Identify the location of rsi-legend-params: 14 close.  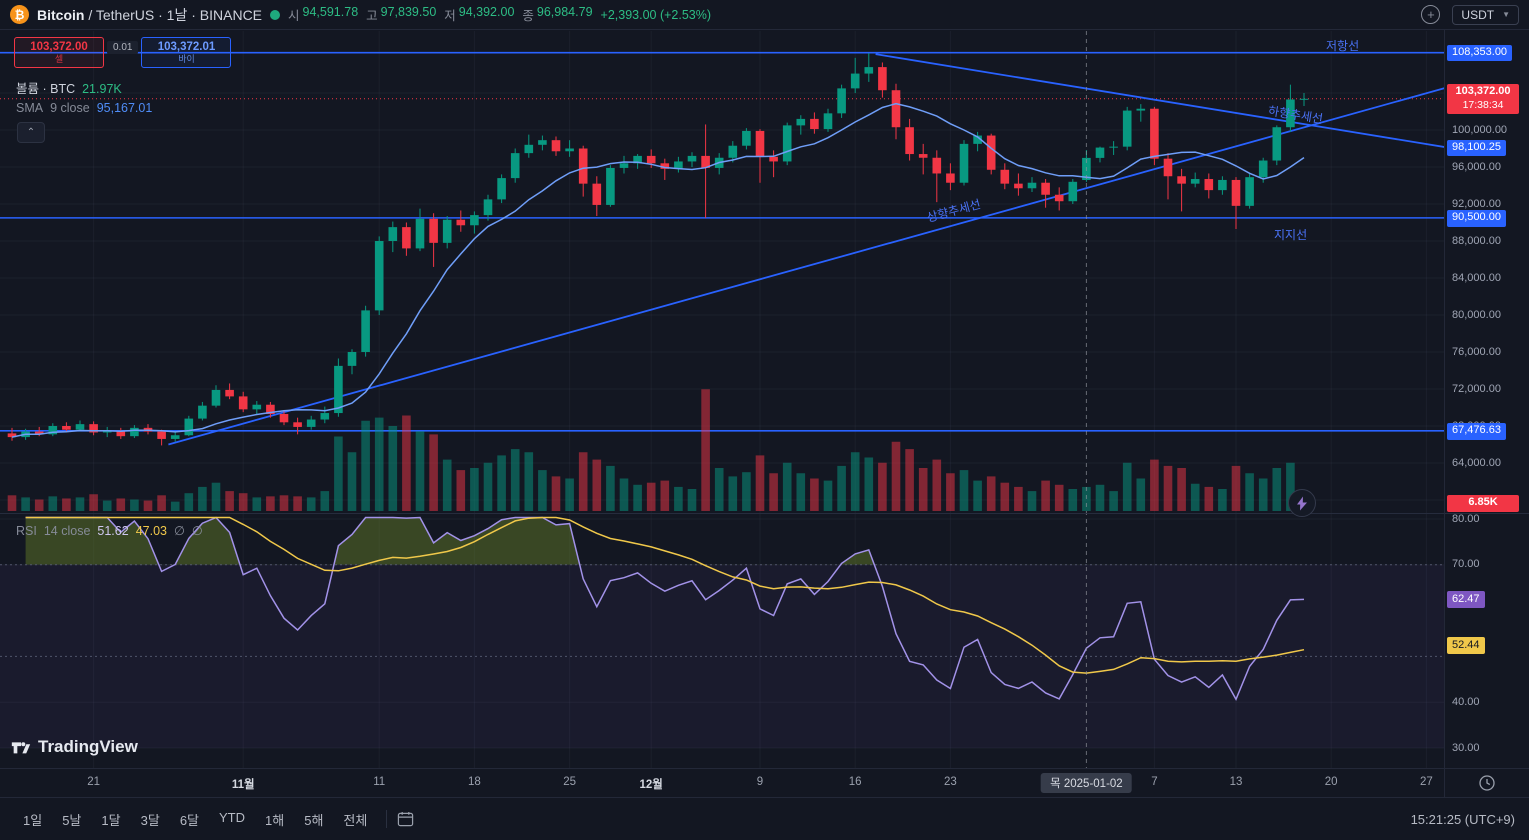
(67, 531).